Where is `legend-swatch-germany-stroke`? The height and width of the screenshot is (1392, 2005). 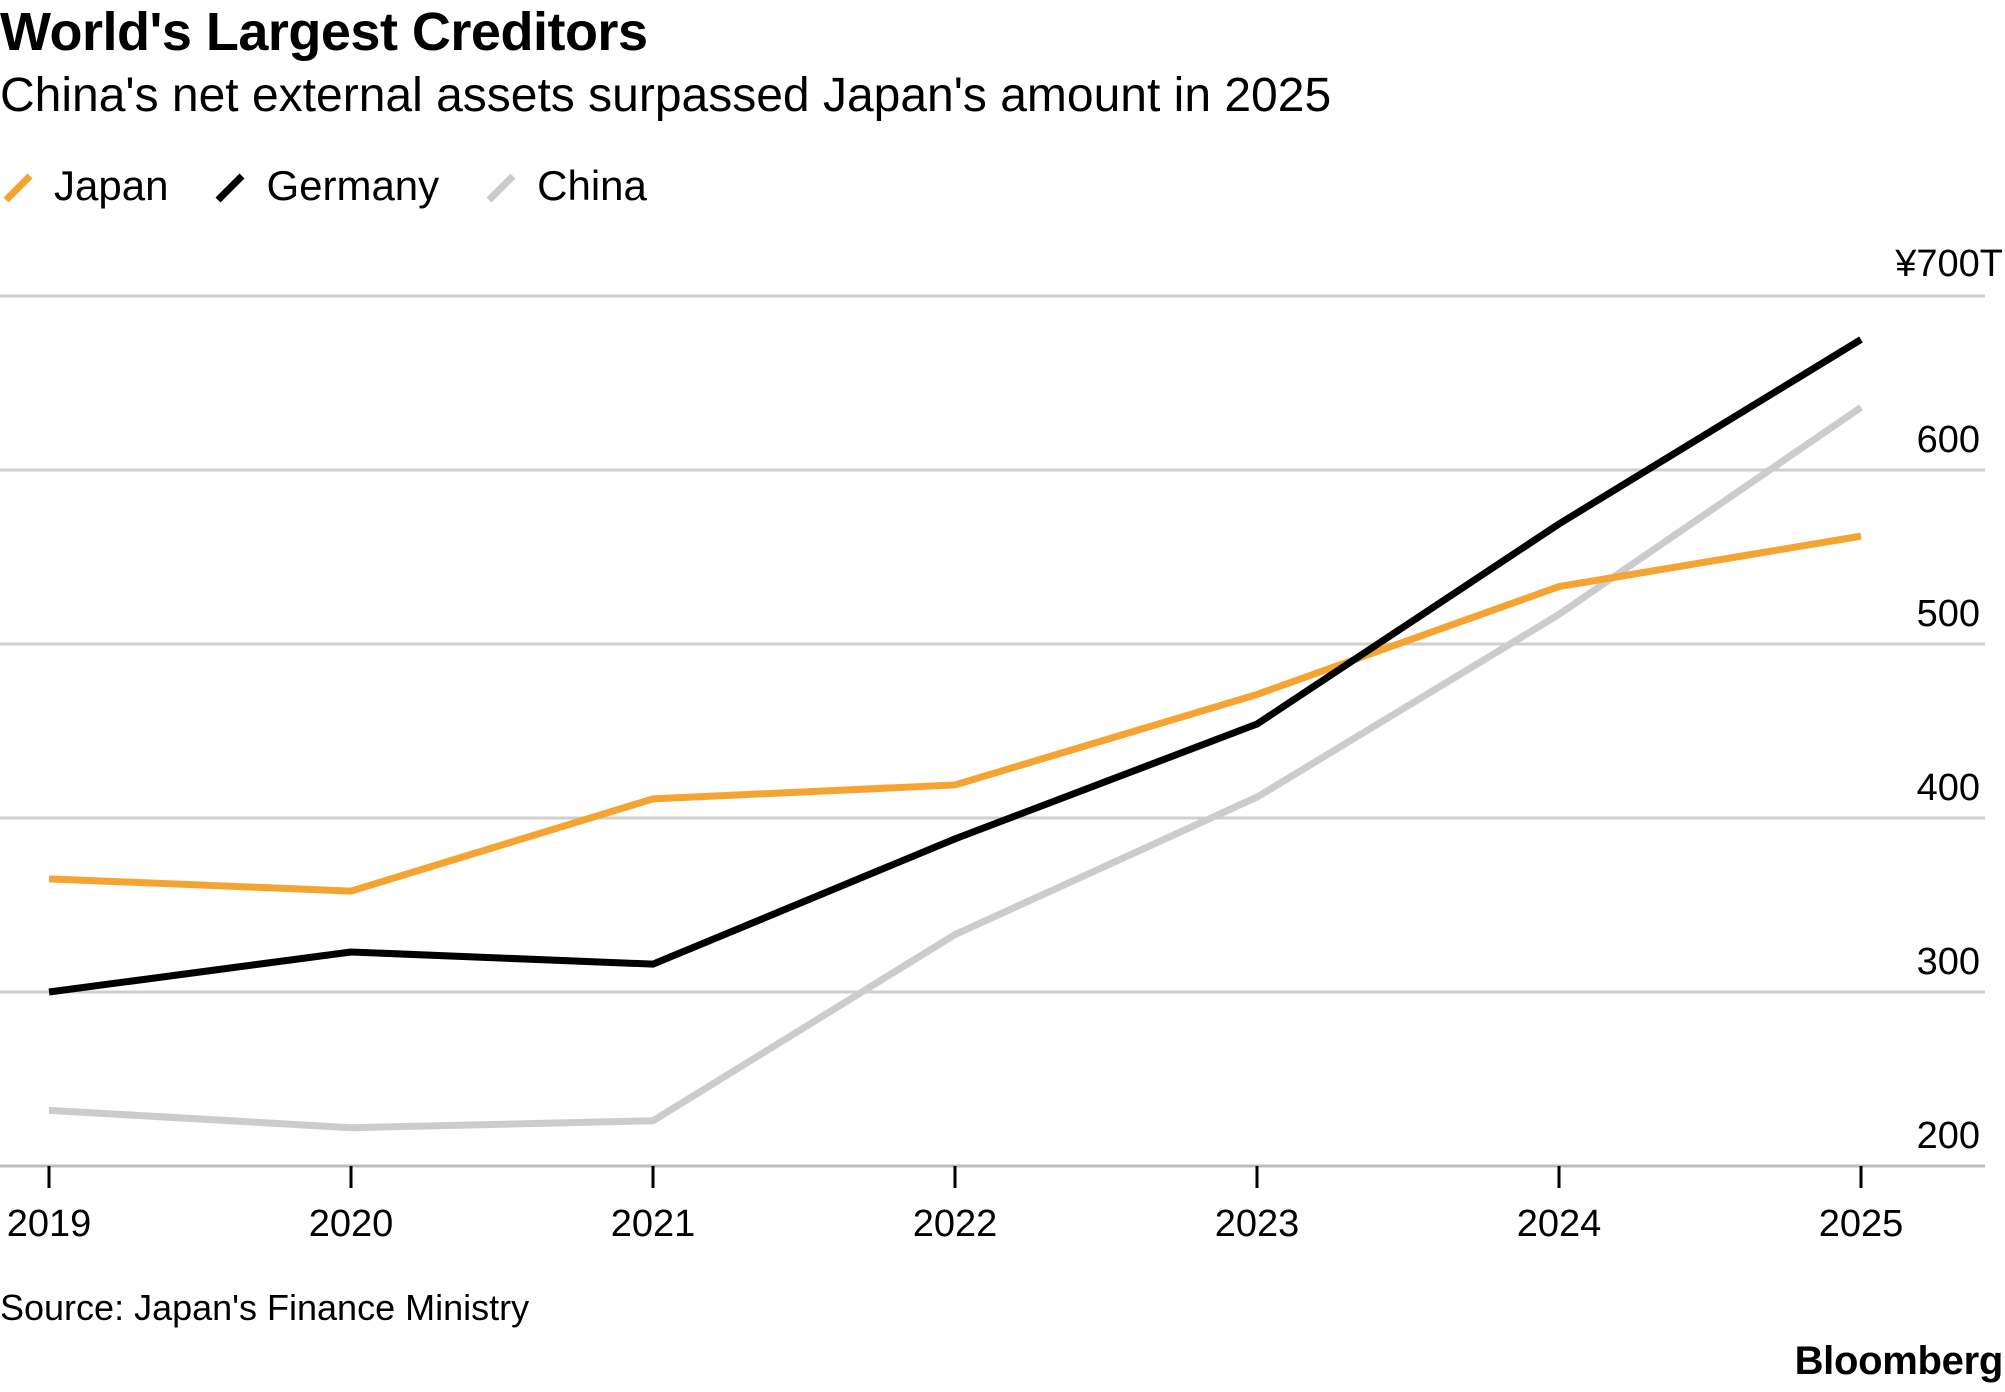 legend-swatch-germany-stroke is located at coordinates (230, 188).